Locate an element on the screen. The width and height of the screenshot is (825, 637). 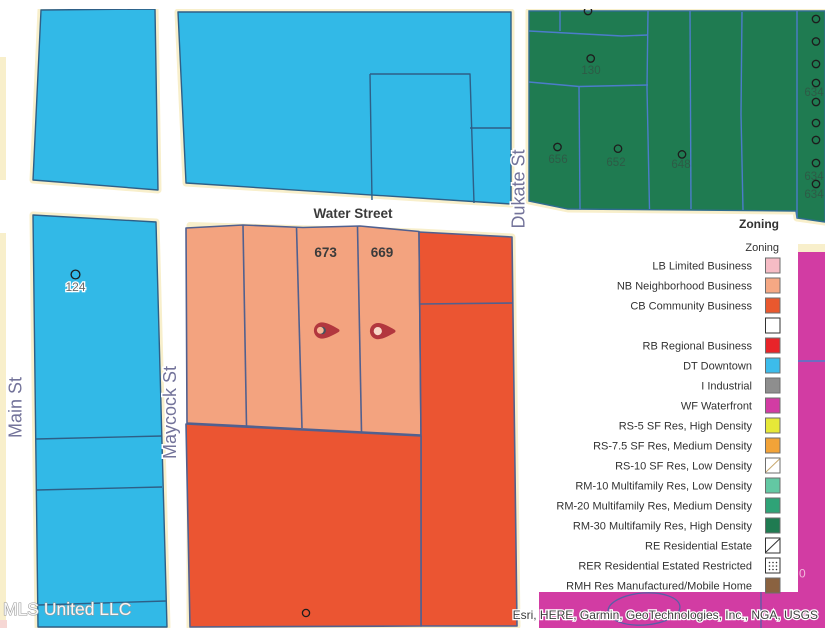
svg-text: 0 is located at coordinates (802, 574).